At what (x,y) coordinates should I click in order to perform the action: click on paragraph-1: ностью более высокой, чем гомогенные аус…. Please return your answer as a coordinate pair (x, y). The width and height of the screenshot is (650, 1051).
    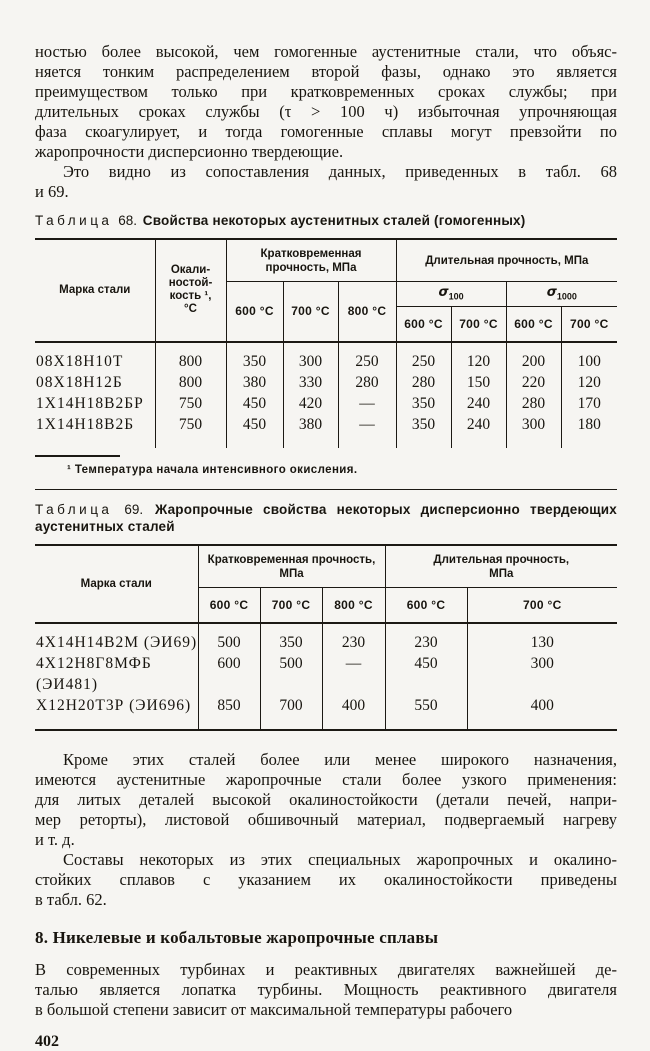
    Looking at the image, I should click on (326, 102).